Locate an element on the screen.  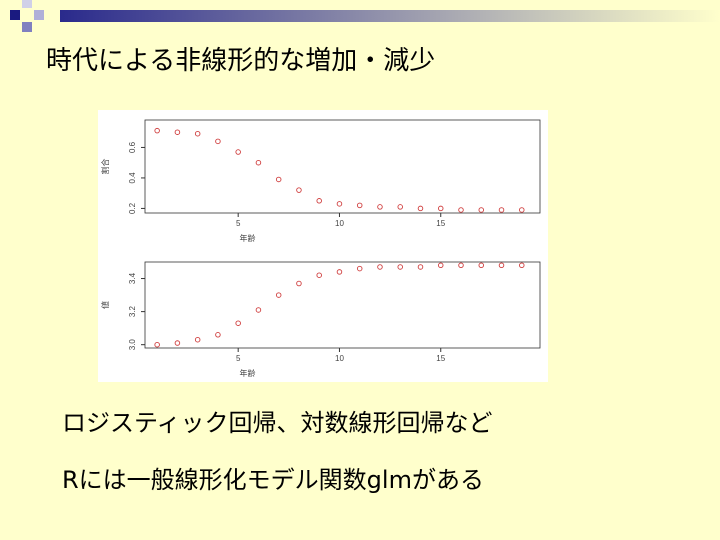
y-tick-label: 0.6 is located at coordinates (132, 147).